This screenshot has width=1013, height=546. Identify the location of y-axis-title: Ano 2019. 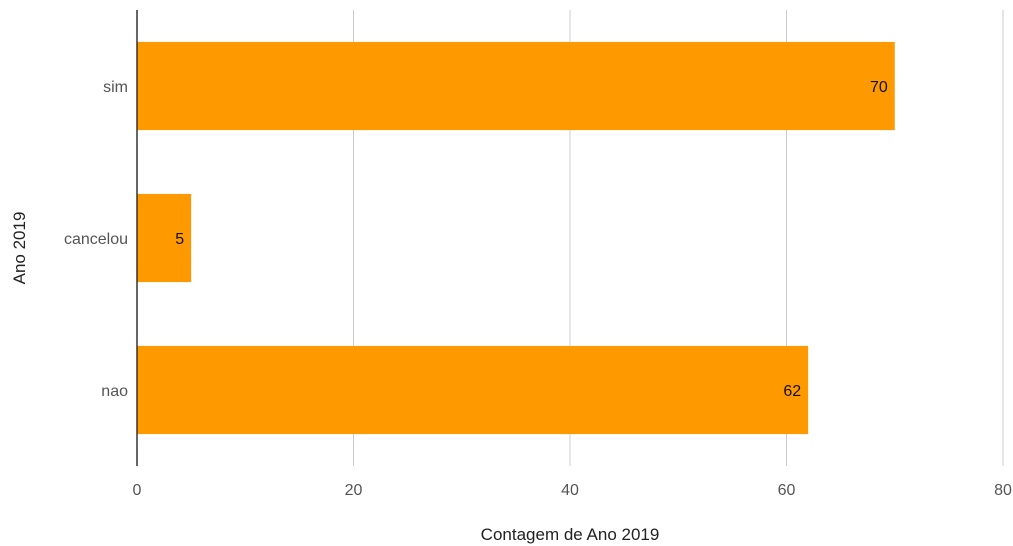
(19, 248).